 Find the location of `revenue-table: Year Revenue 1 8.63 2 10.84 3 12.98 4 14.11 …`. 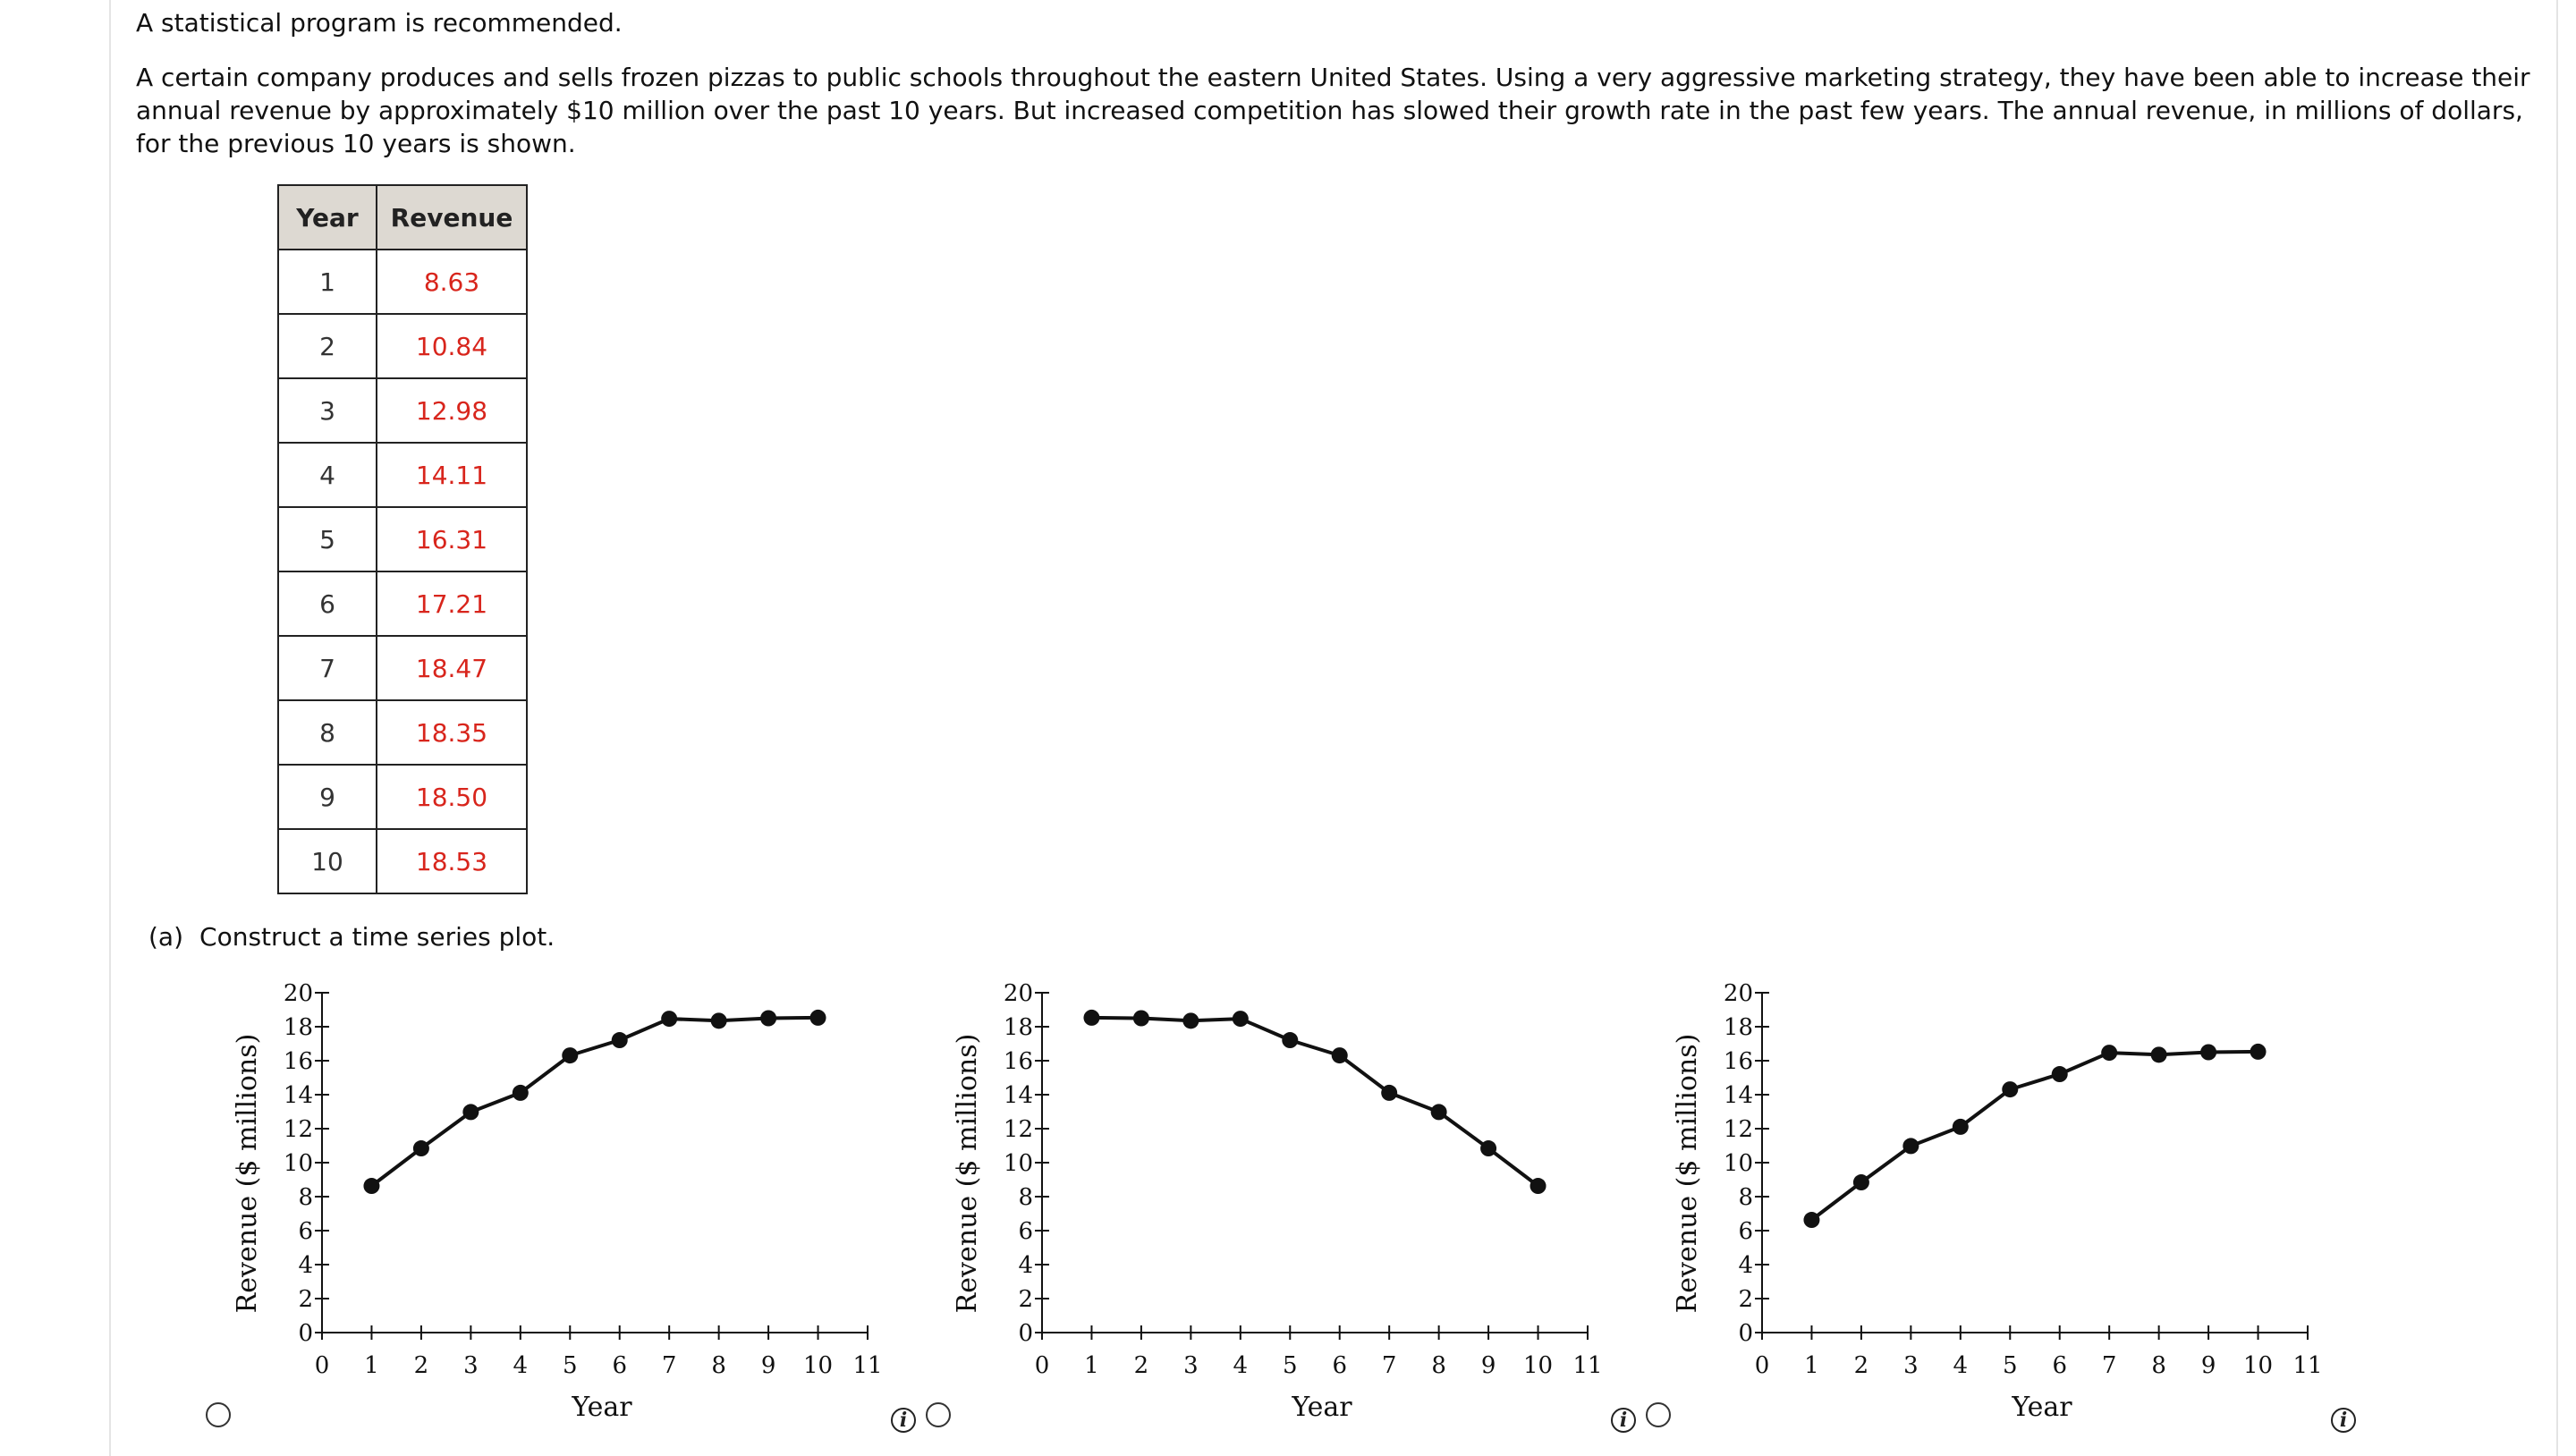

revenue-table: Year Revenue 1 8.63 2 10.84 3 12.98 4 14.11 … is located at coordinates (402, 539).